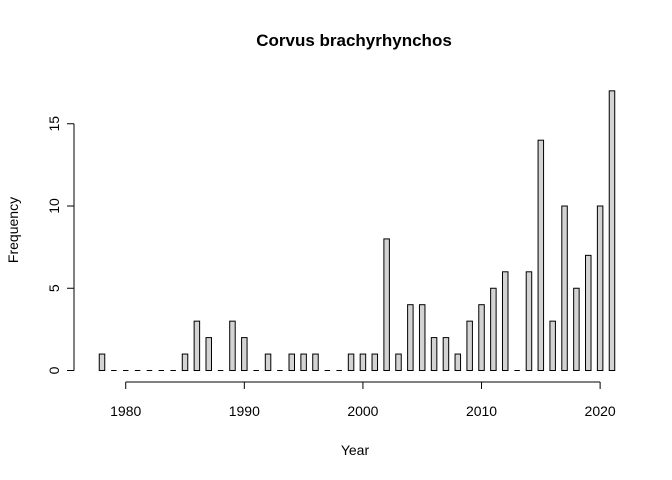 This screenshot has height=480, width=672. Describe the element at coordinates (588, 313) in the screenshot. I see `bar-2019` at that location.